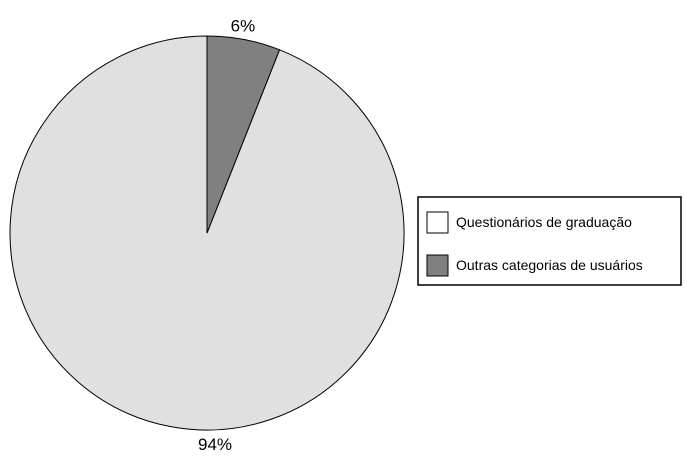 The height and width of the screenshot is (461, 685). What do you see at coordinates (544, 222) in the screenshot?
I see `legend-label-questionarios: Questionários de graduação` at bounding box center [544, 222].